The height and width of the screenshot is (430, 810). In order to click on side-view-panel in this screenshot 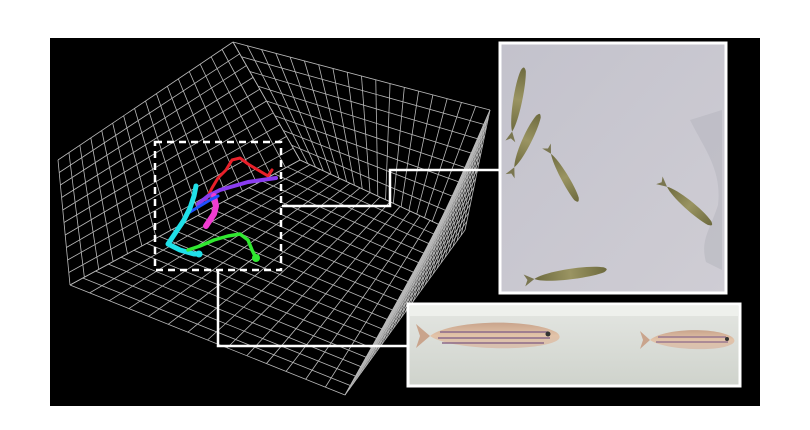, I will do `click(574, 345)`.